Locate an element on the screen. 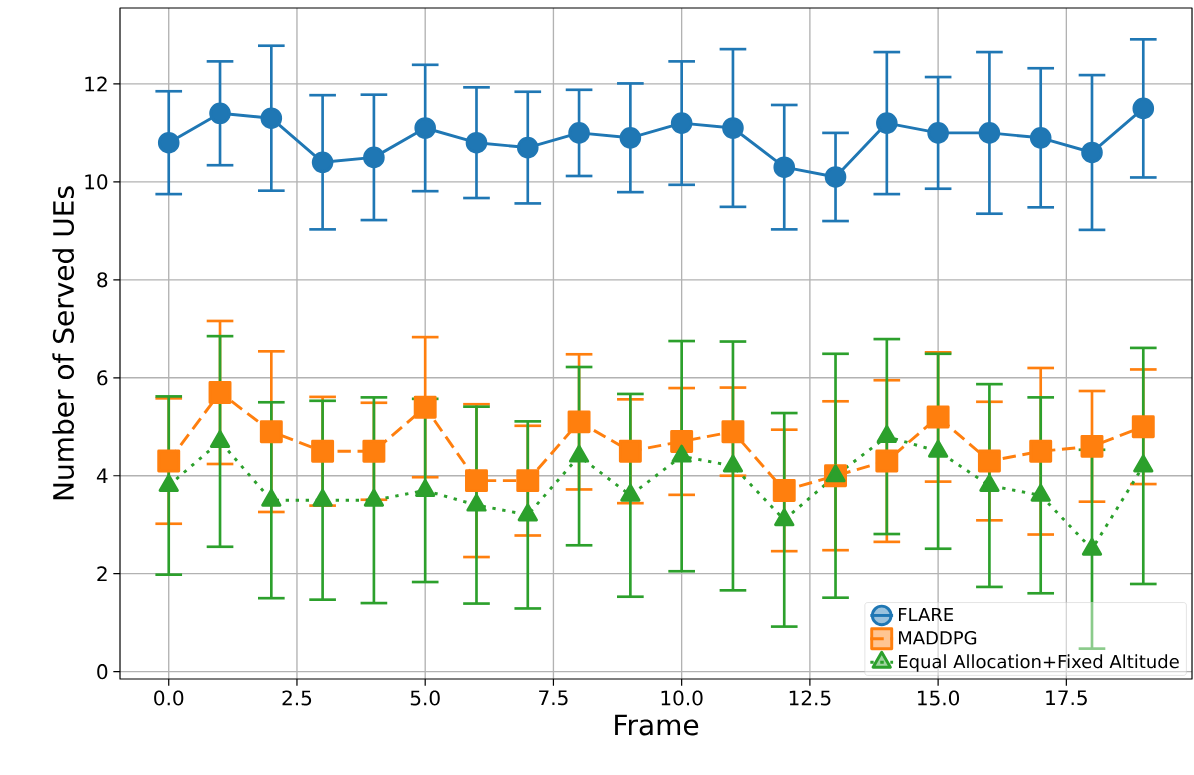 This screenshot has width=1194, height=775. legend-label: MADDPG is located at coordinates (938, 638).